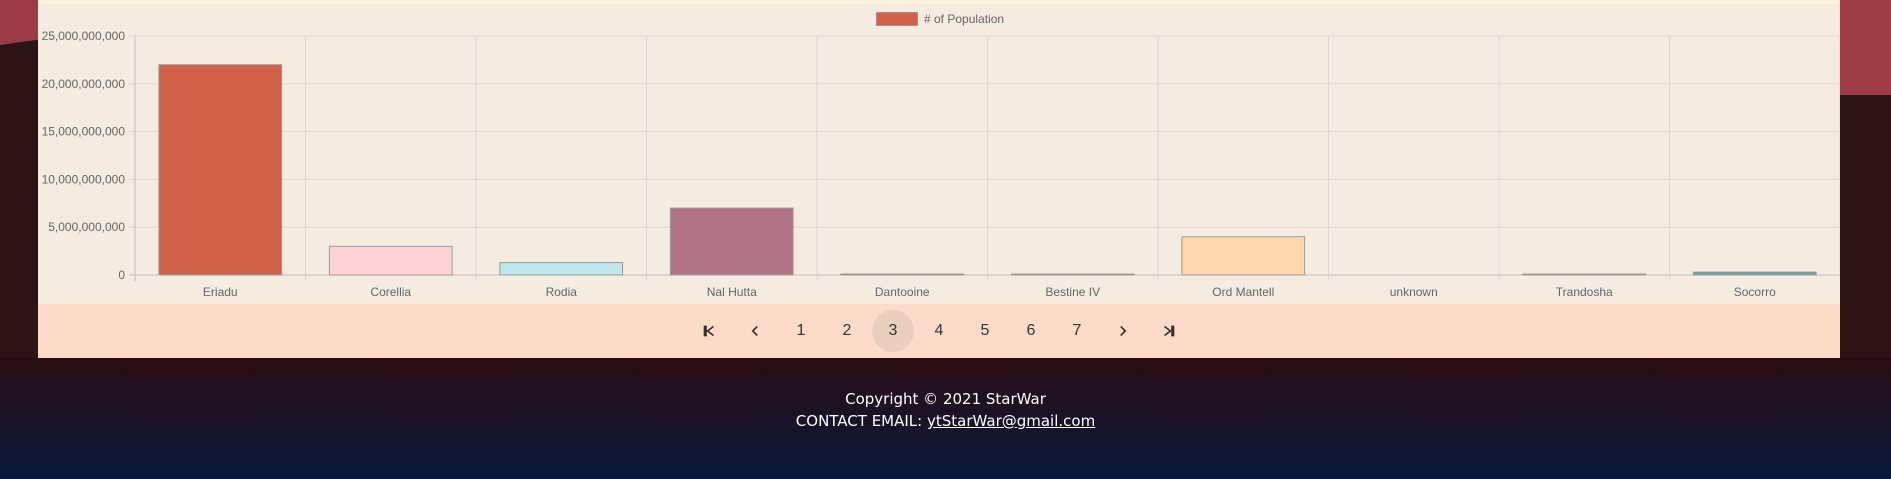 This screenshot has width=1891, height=479. Describe the element at coordinates (902, 274) in the screenshot. I see `bar-dantooine` at that location.